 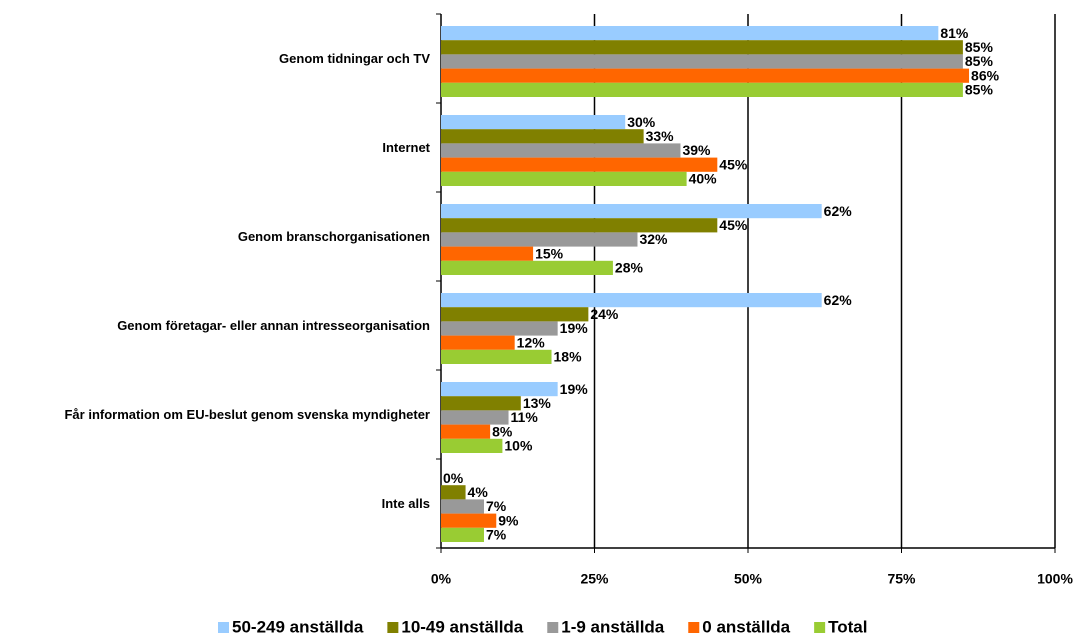 What do you see at coordinates (462, 626) in the screenshot?
I see `legend-label: 10-49 anställda` at bounding box center [462, 626].